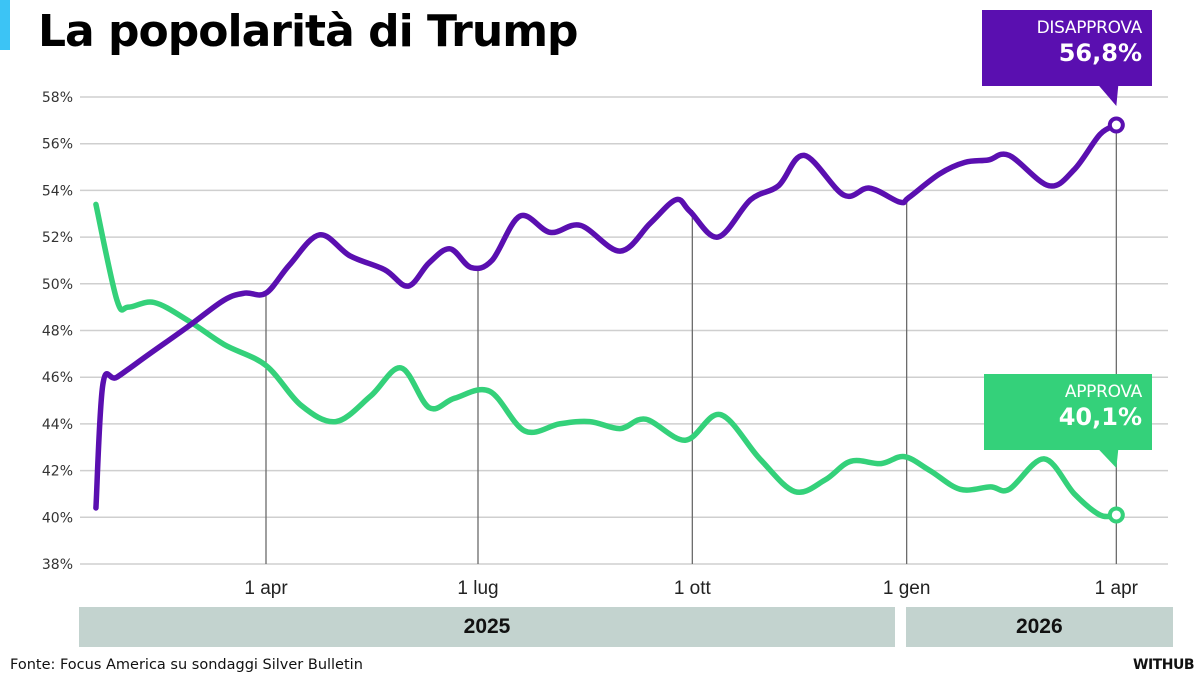  I want to click on callout-pointers, so click(1108, 276).